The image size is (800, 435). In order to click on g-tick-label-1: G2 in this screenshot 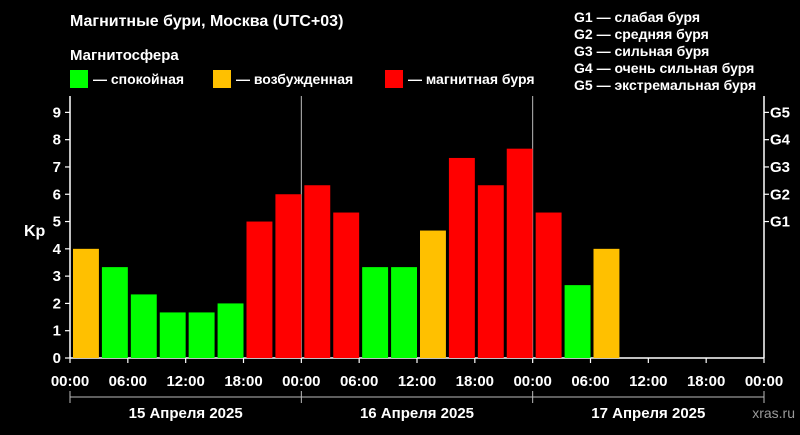, I will do `click(780, 194)`.